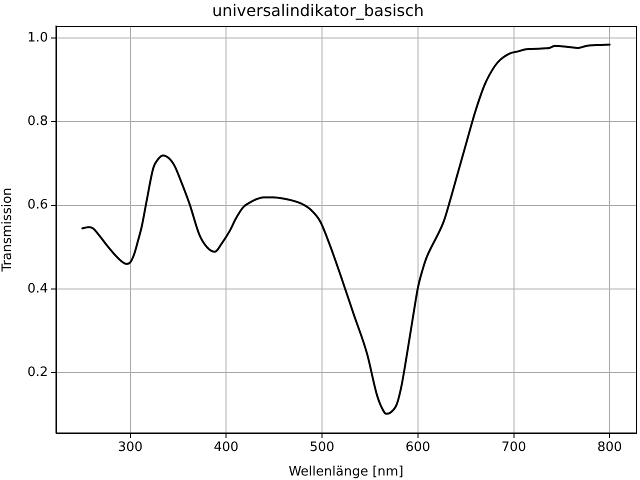 The height and width of the screenshot is (480, 640). Describe the element at coordinates (346, 472) in the screenshot. I see `x-axis-title: Wellenlänge [nm]` at that location.